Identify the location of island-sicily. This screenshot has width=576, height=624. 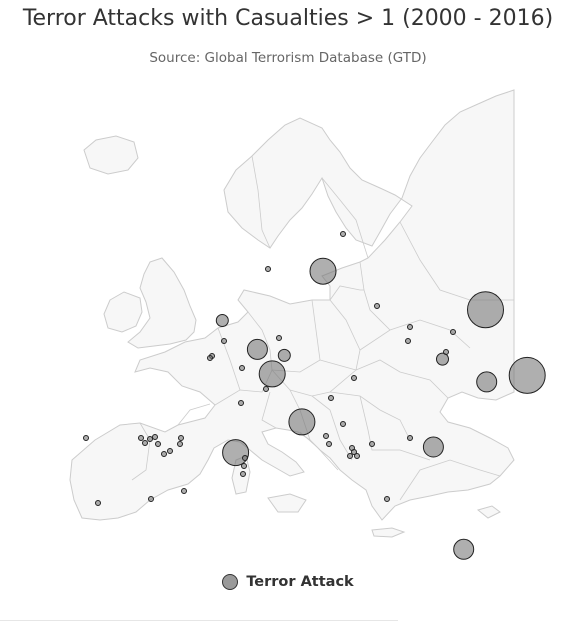
(287, 503).